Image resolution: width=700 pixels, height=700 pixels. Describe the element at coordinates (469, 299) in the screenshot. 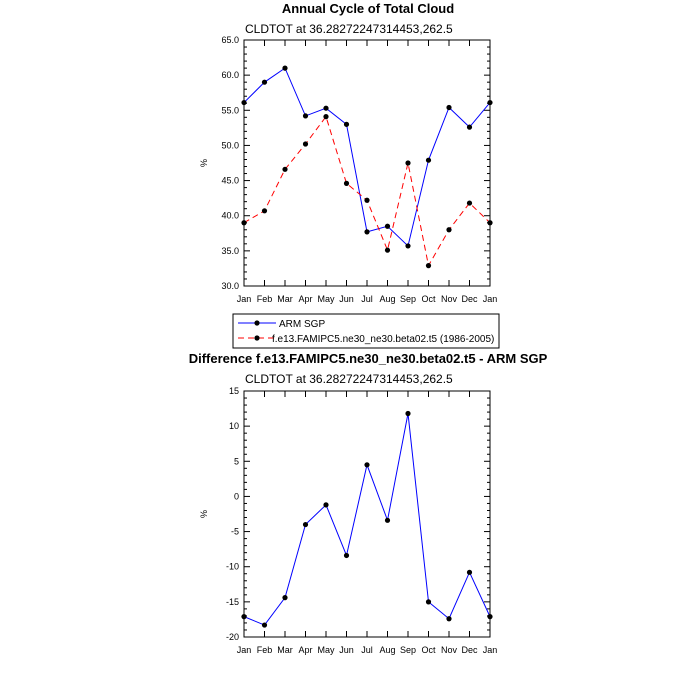

I see `top-xtick-label: Dec` at that location.